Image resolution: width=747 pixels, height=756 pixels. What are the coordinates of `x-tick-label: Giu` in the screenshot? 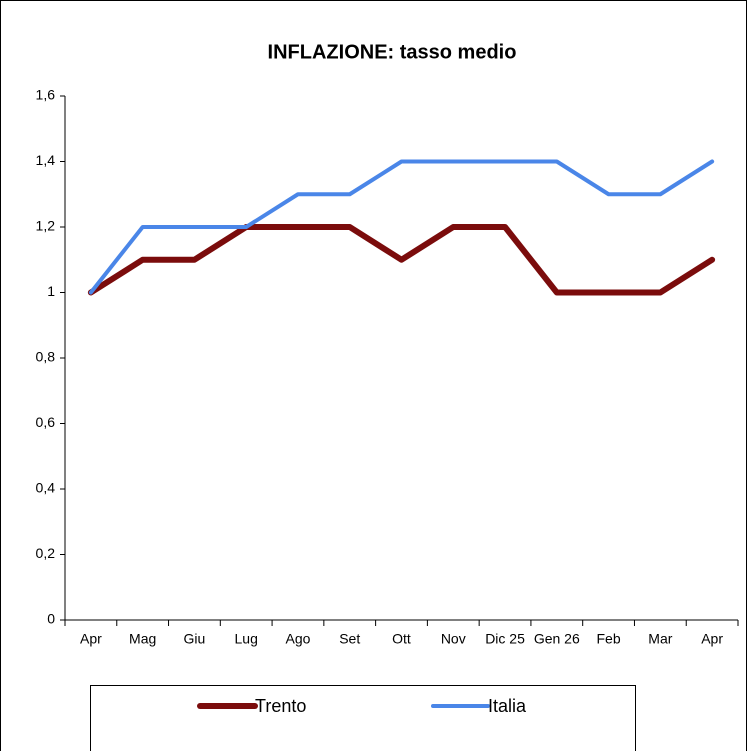 It's located at (195, 639).